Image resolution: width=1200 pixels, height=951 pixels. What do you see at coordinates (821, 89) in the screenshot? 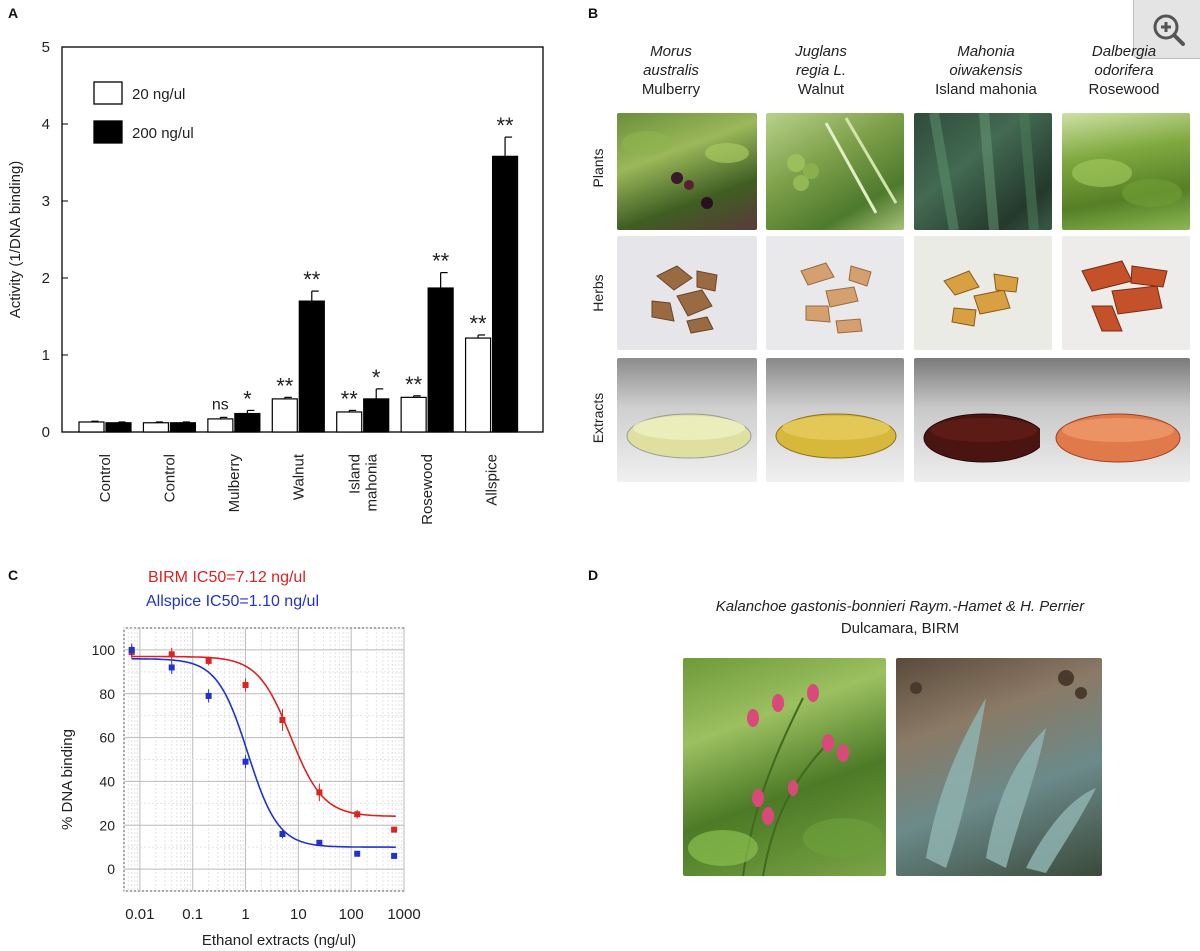
I see `common-name: Walnut` at bounding box center [821, 89].